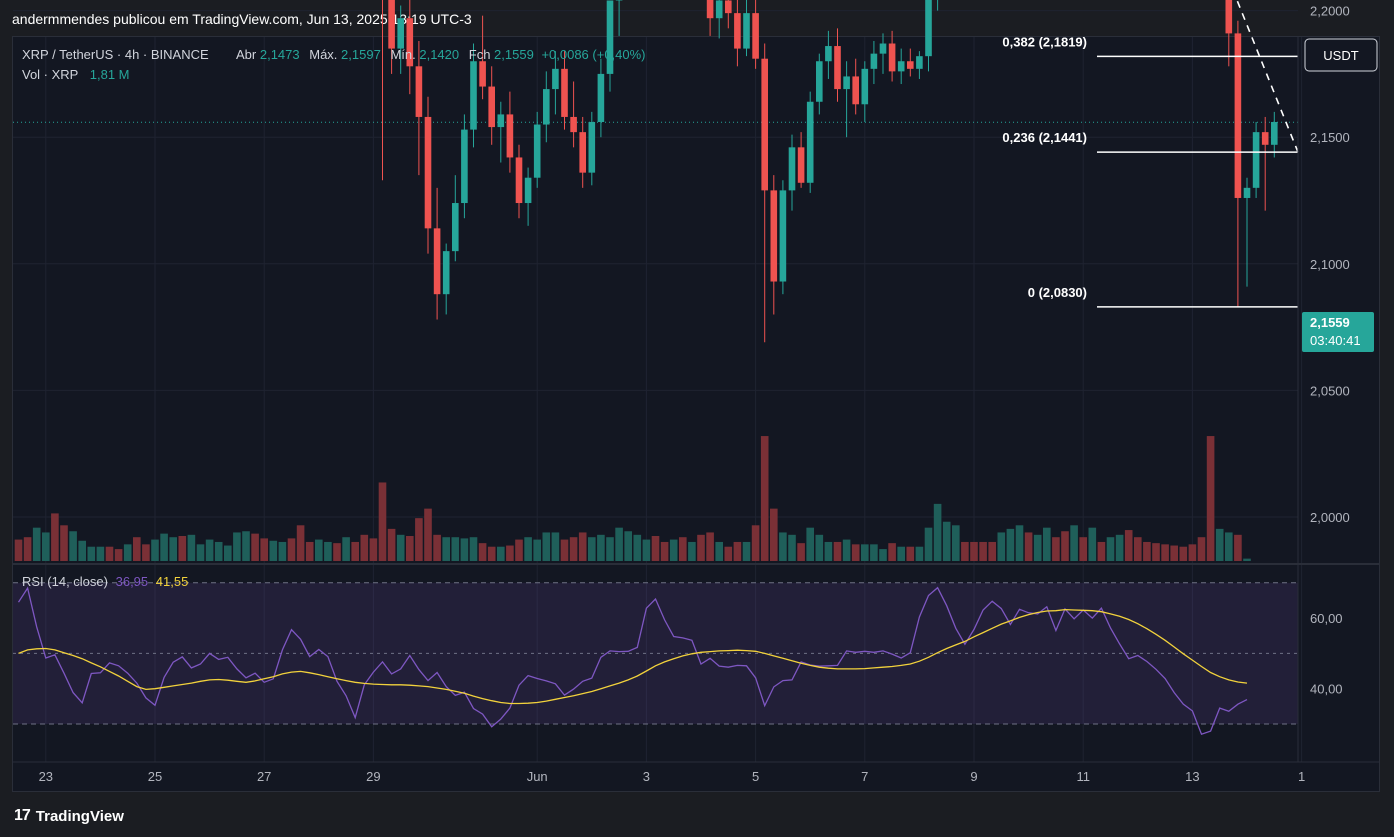 Image resolution: width=1394 pixels, height=837 pixels. I want to click on high-value: 2,1597, so click(361, 54).